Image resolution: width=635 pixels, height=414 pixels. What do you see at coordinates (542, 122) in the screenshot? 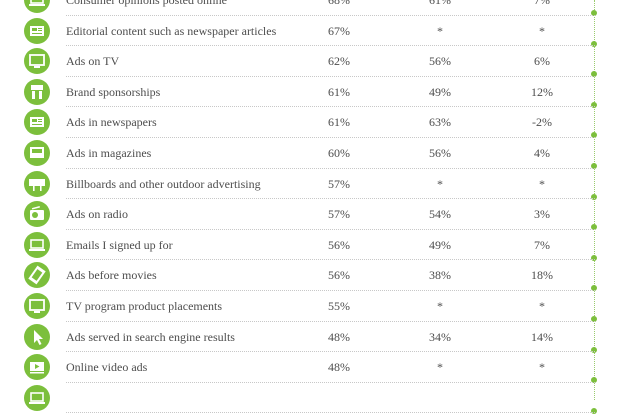
I see `value-cell-3: -2%` at bounding box center [542, 122].